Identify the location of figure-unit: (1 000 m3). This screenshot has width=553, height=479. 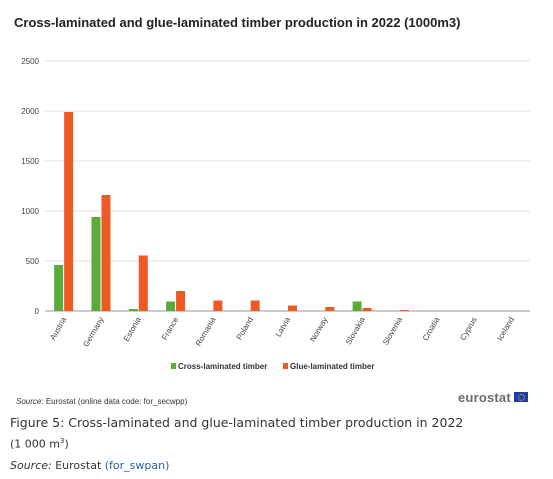
(39, 444).